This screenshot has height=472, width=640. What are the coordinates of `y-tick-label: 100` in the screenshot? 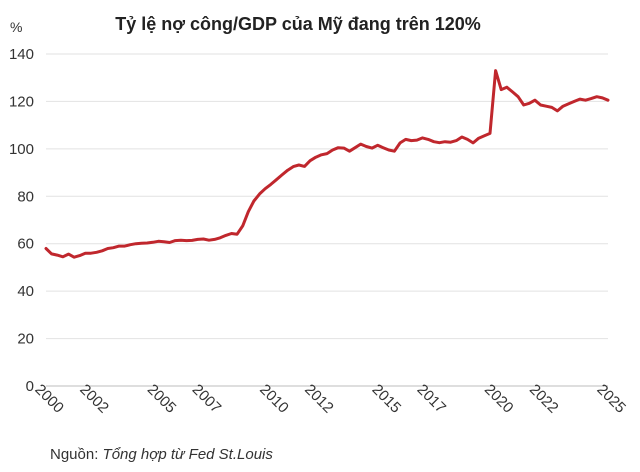 It's located at (21, 149).